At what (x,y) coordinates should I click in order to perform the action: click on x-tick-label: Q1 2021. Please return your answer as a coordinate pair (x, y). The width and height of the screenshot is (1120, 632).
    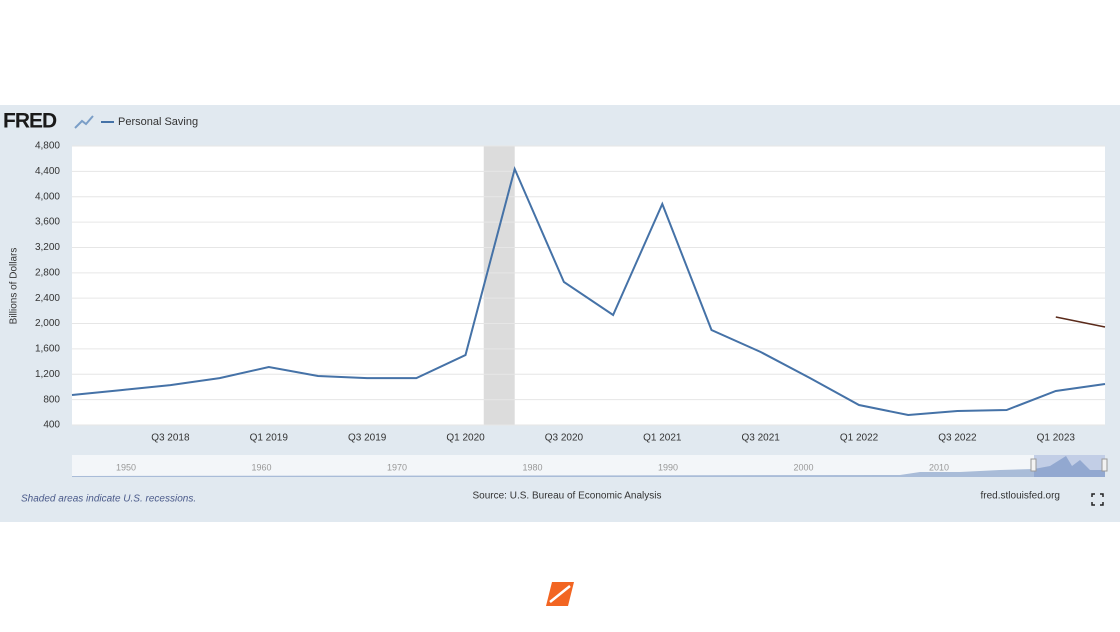
    Looking at the image, I should click on (662, 438).